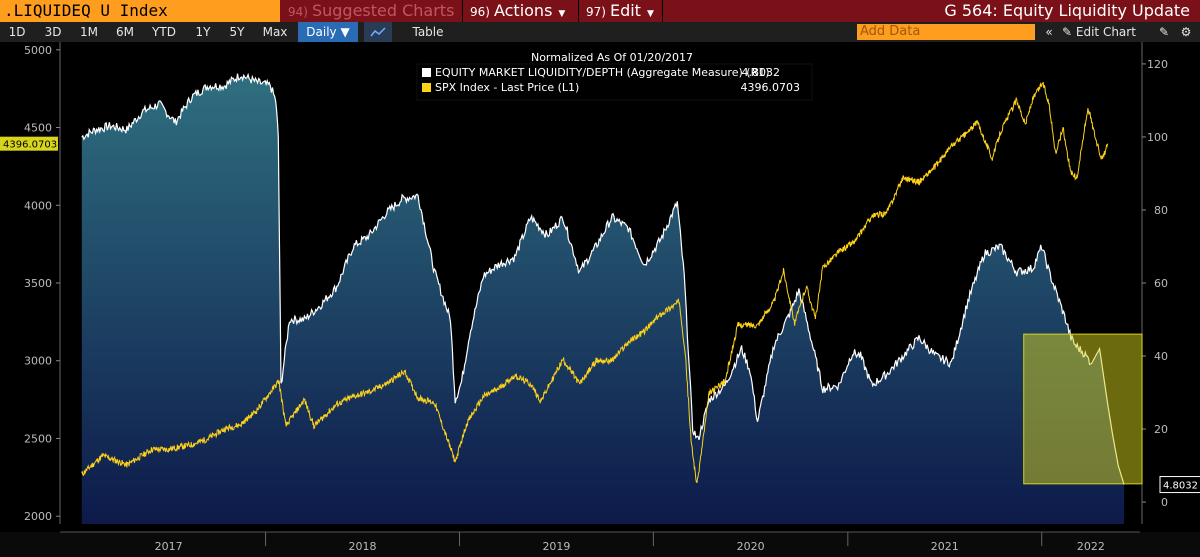  I want to click on range-3d-button: 3D, so click(53, 32).